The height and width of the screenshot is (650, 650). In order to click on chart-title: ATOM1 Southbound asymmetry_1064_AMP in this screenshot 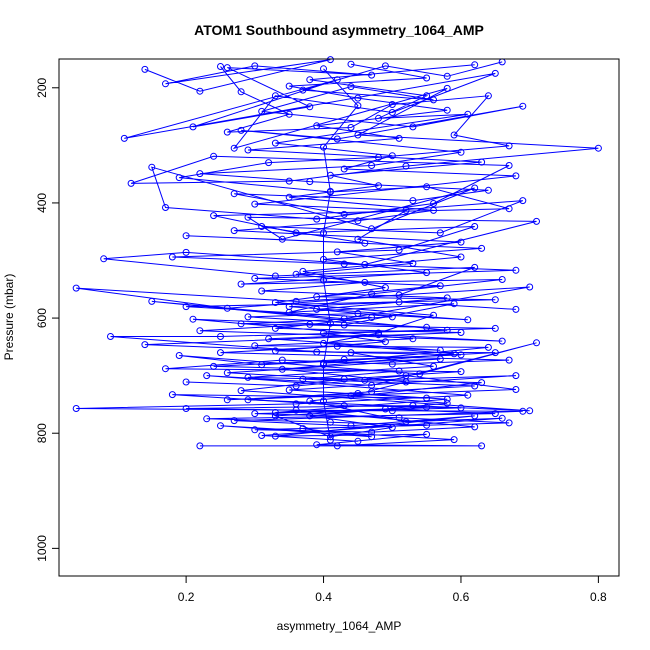, I will do `click(339, 30)`.